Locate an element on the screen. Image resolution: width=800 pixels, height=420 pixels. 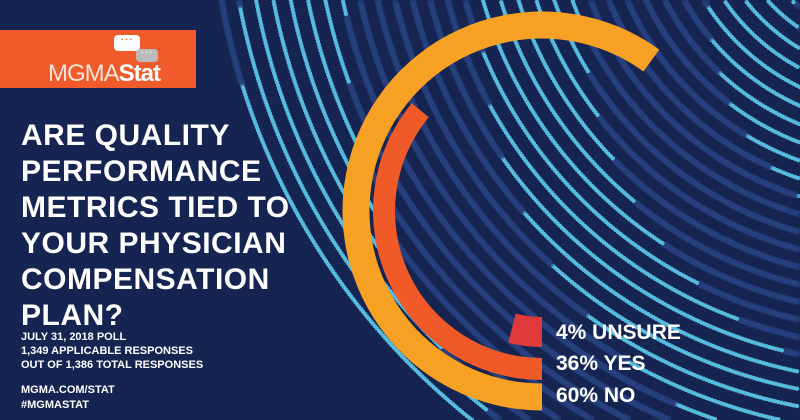
bar-unsure is located at coordinates (525, 330).